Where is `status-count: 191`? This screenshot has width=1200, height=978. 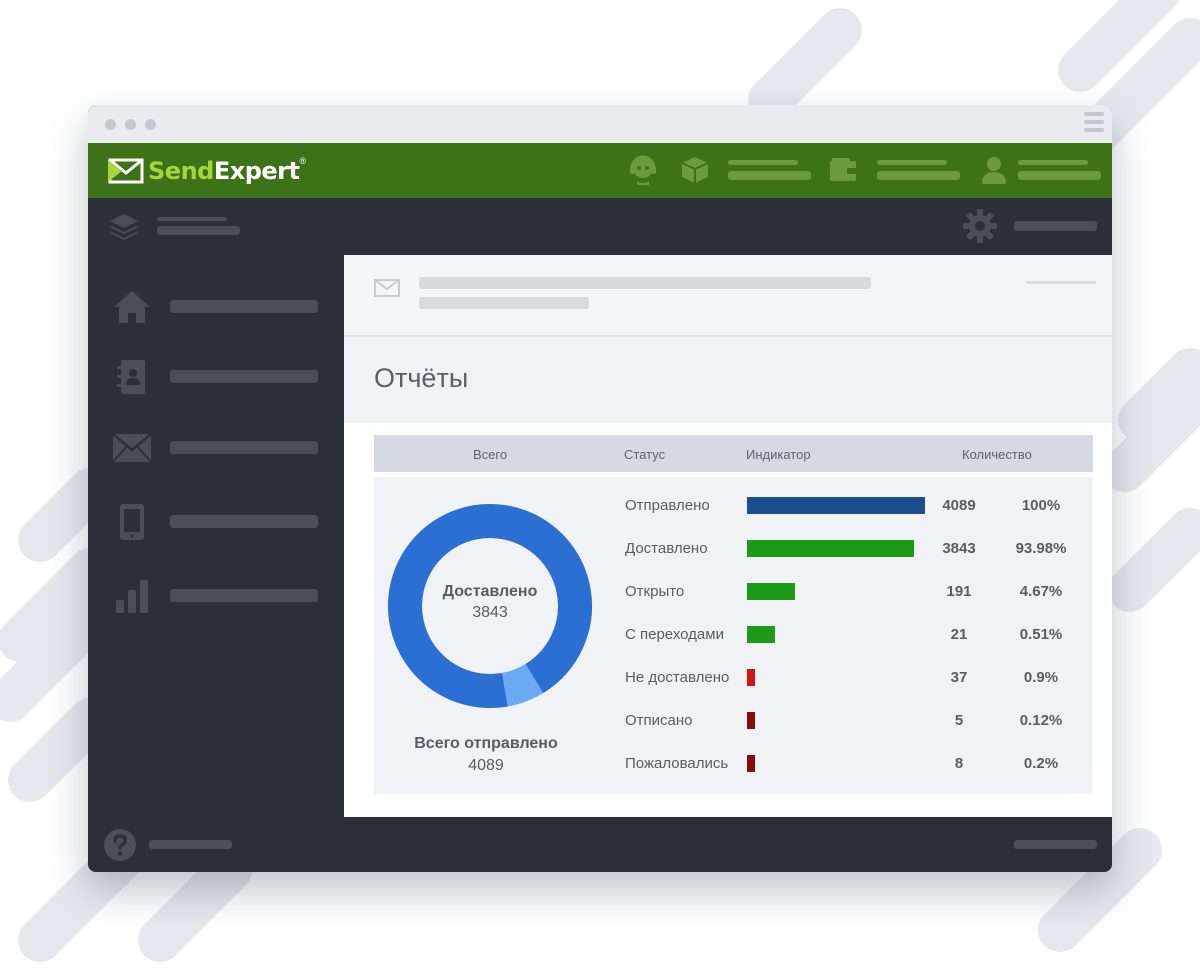 status-count: 191 is located at coordinates (959, 591).